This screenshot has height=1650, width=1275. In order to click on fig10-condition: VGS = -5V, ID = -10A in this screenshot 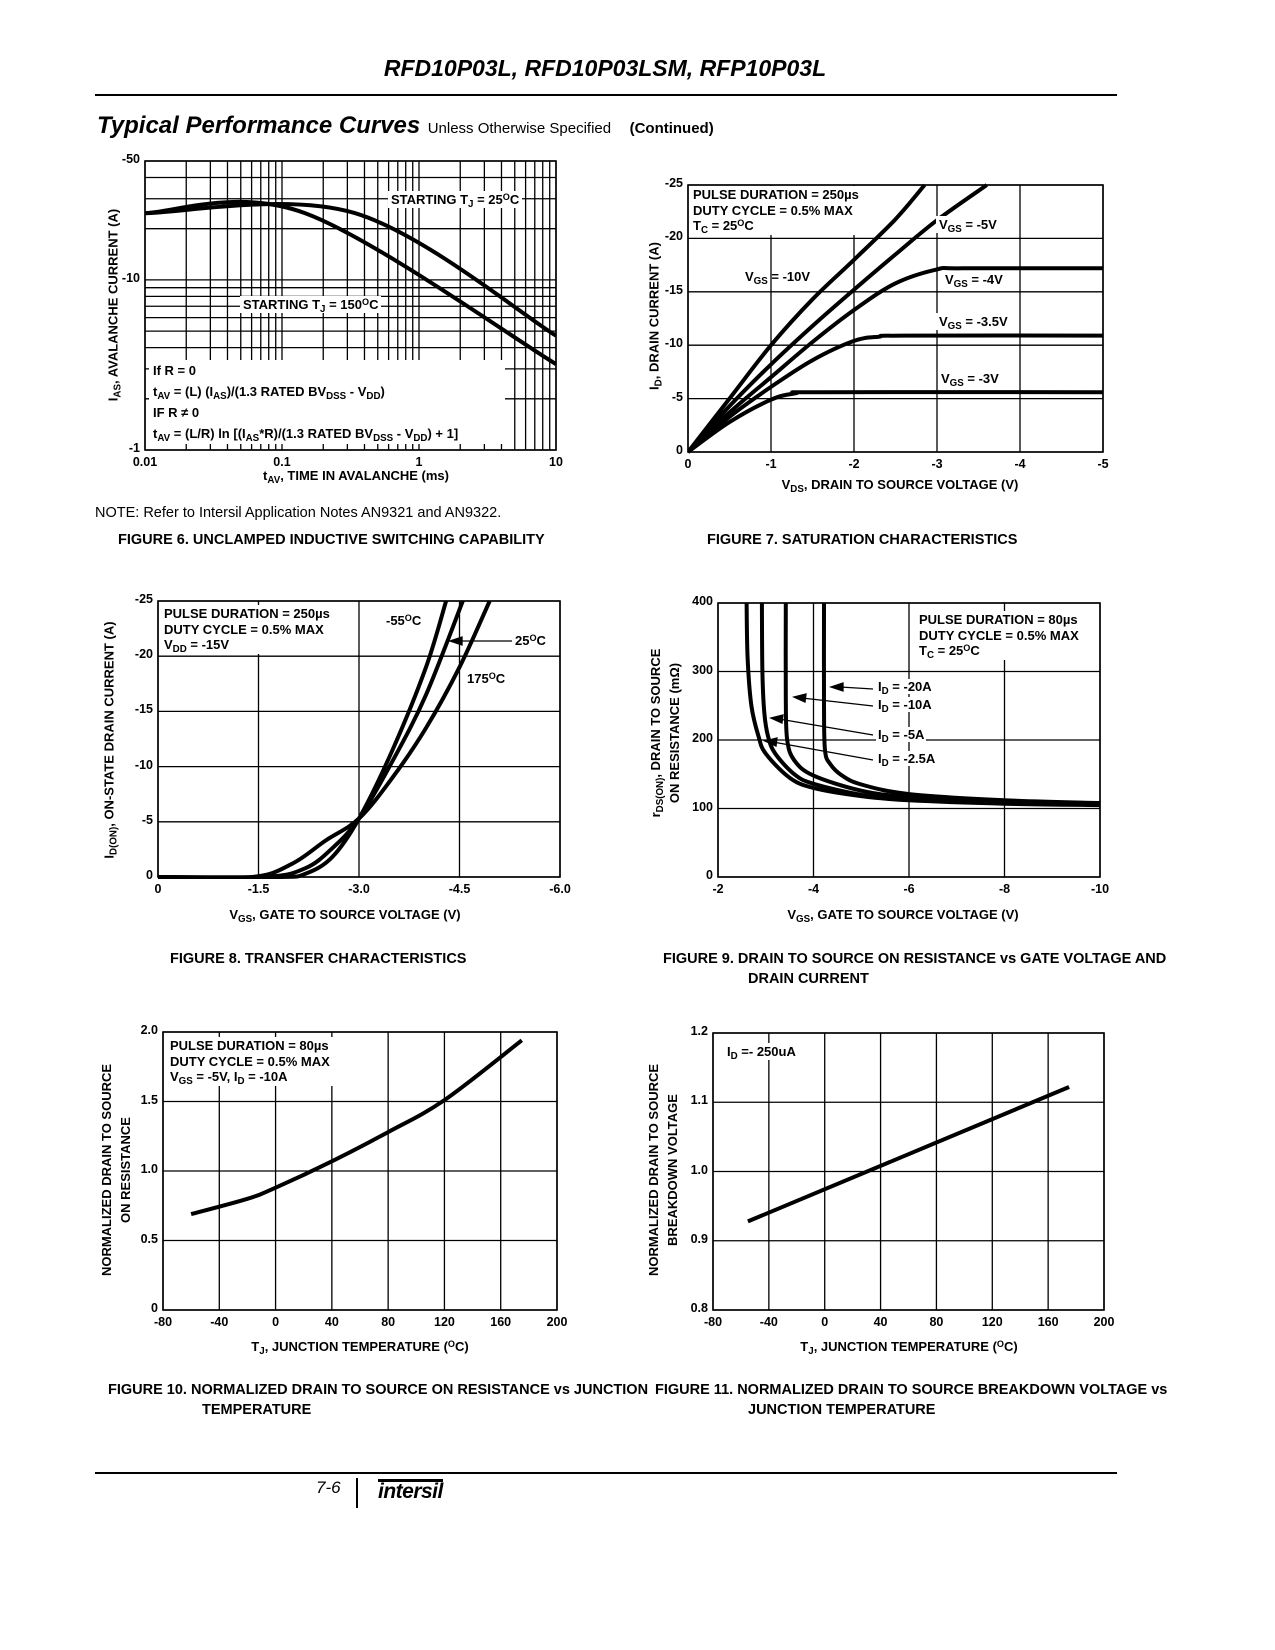, I will do `click(229, 1078)`.